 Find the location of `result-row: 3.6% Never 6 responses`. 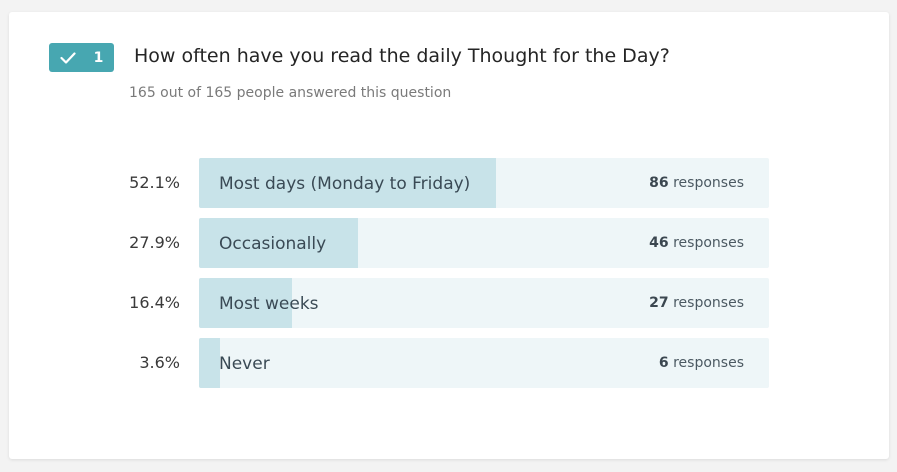

result-row: 3.6% Never 6 responses is located at coordinates (449, 363).